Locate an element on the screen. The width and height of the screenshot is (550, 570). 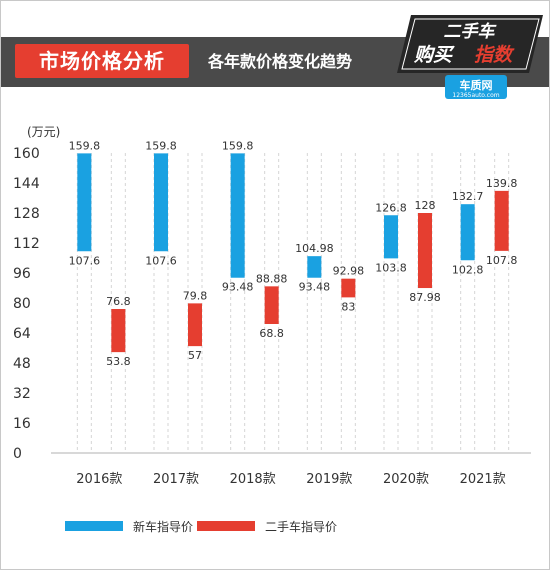
data-label-high: 79.8 is located at coordinates (195, 295).